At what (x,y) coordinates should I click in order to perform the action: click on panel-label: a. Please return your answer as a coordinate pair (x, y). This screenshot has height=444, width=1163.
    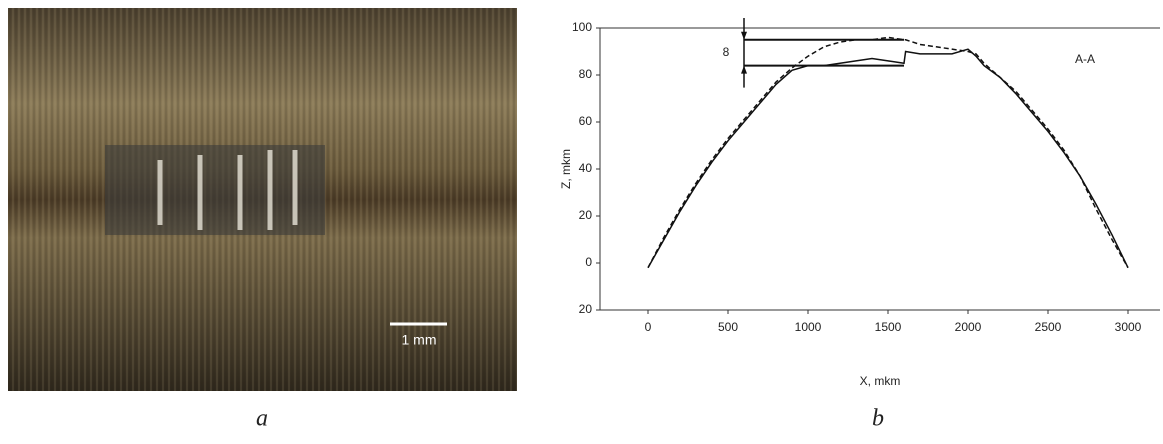
    Looking at the image, I should click on (262, 419).